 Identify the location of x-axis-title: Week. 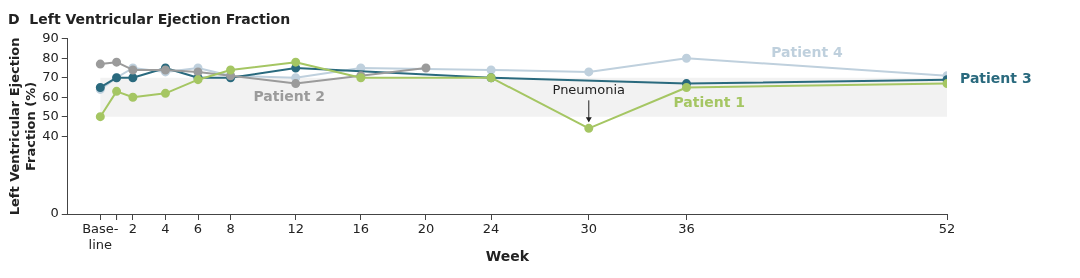
(507, 256).